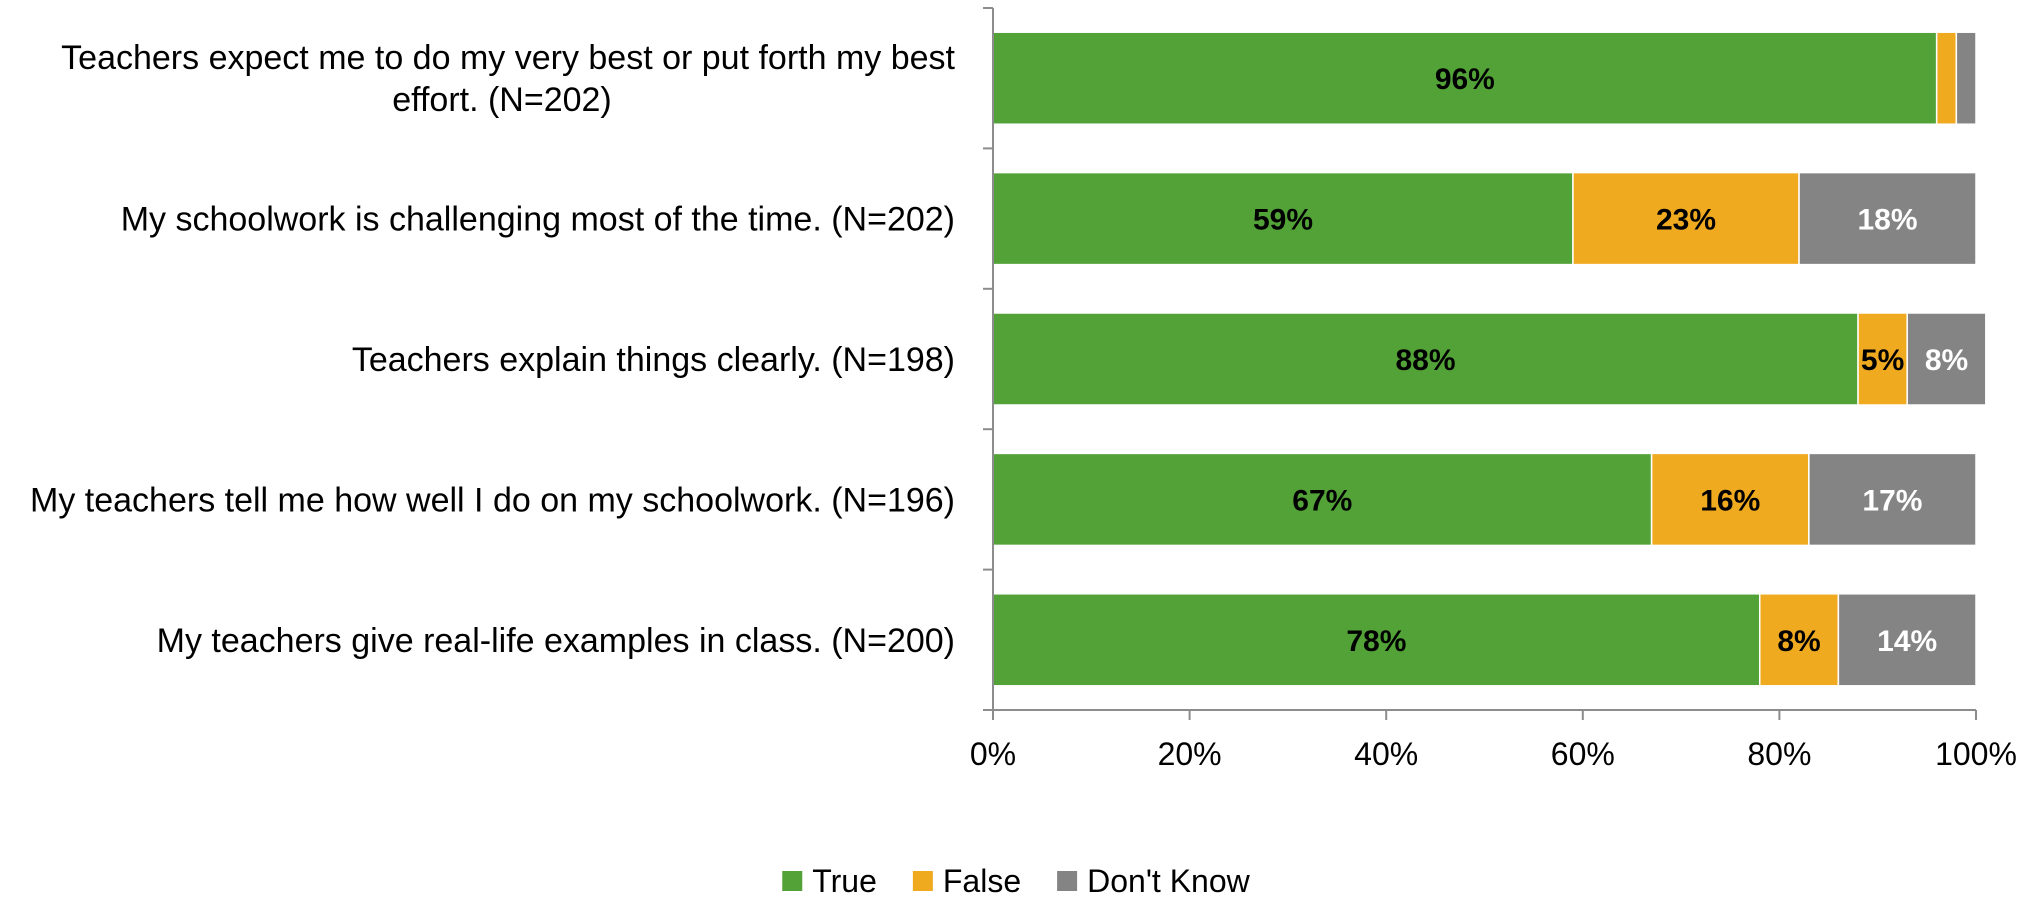 This screenshot has width=2033, height=907. Describe the element at coordinates (1190, 754) in the screenshot. I see `x-tick-label: 20%` at that location.